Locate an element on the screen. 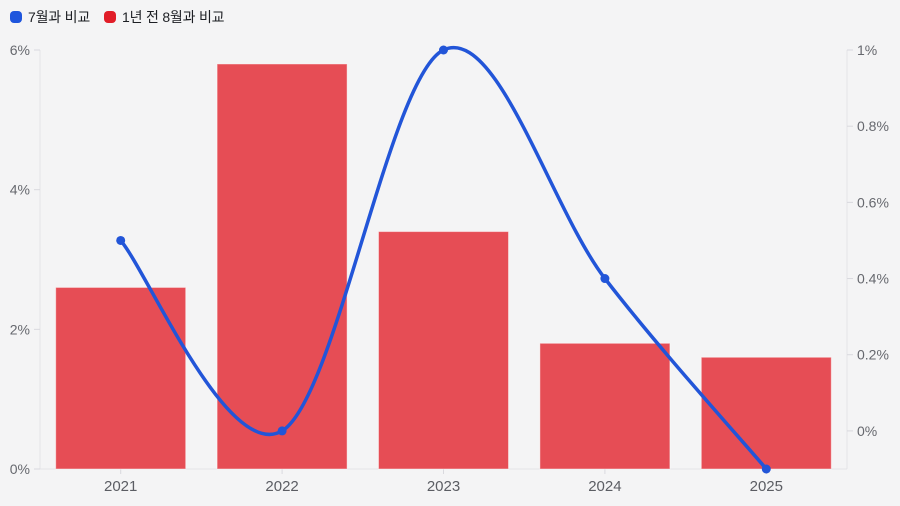  x-axis-category-label: 2024 is located at coordinates (604, 486).